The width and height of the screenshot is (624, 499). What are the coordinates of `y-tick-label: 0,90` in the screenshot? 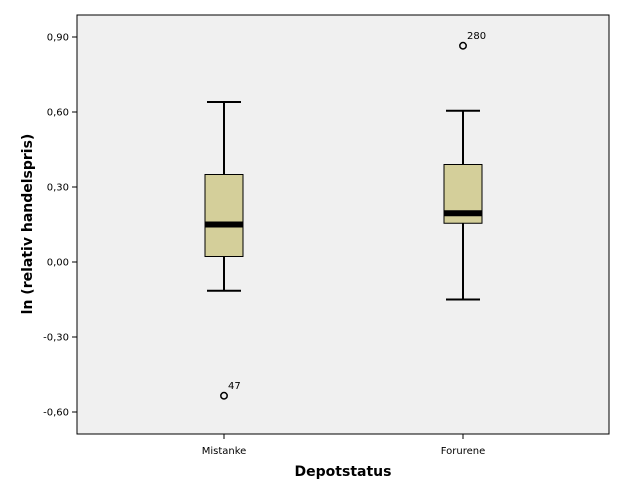 It's located at (58, 38).